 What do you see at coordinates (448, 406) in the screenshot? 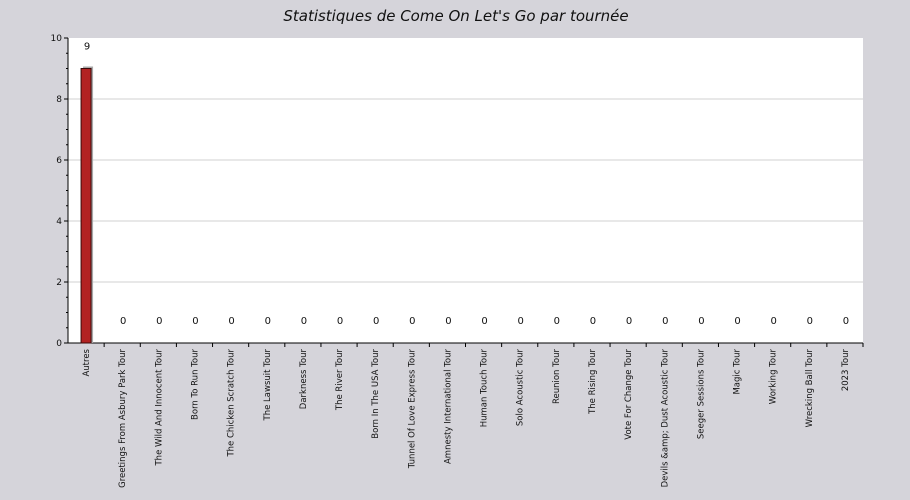
I see `category-label: Amnesty International Tour` at bounding box center [448, 406].